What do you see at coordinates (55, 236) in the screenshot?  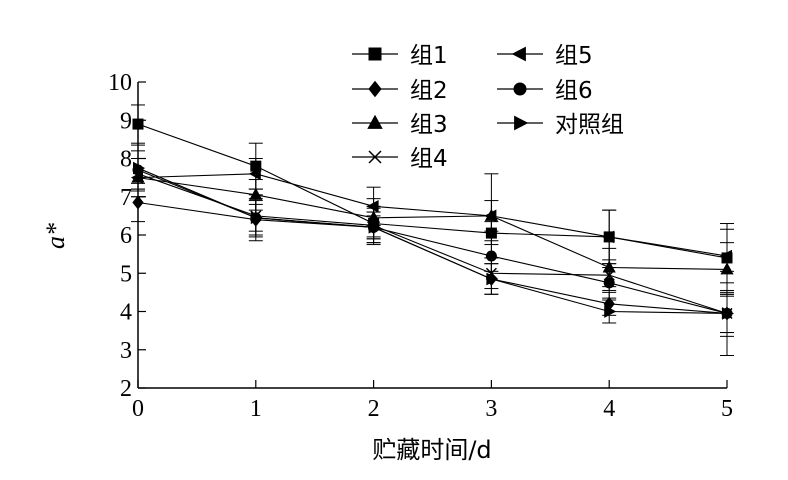 I see `y-axis-title: a*` at bounding box center [55, 236].